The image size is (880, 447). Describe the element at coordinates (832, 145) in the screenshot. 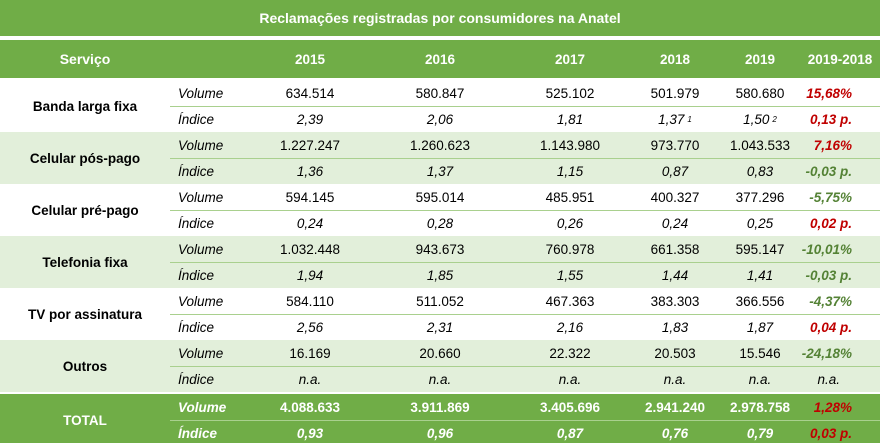

I see `volume-change: 7,16%` at that location.